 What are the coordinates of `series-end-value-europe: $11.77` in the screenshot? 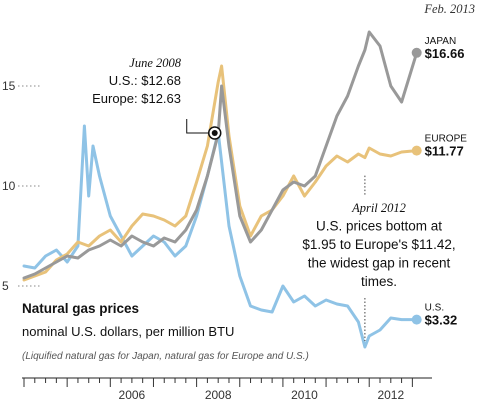 It's located at (444, 151).